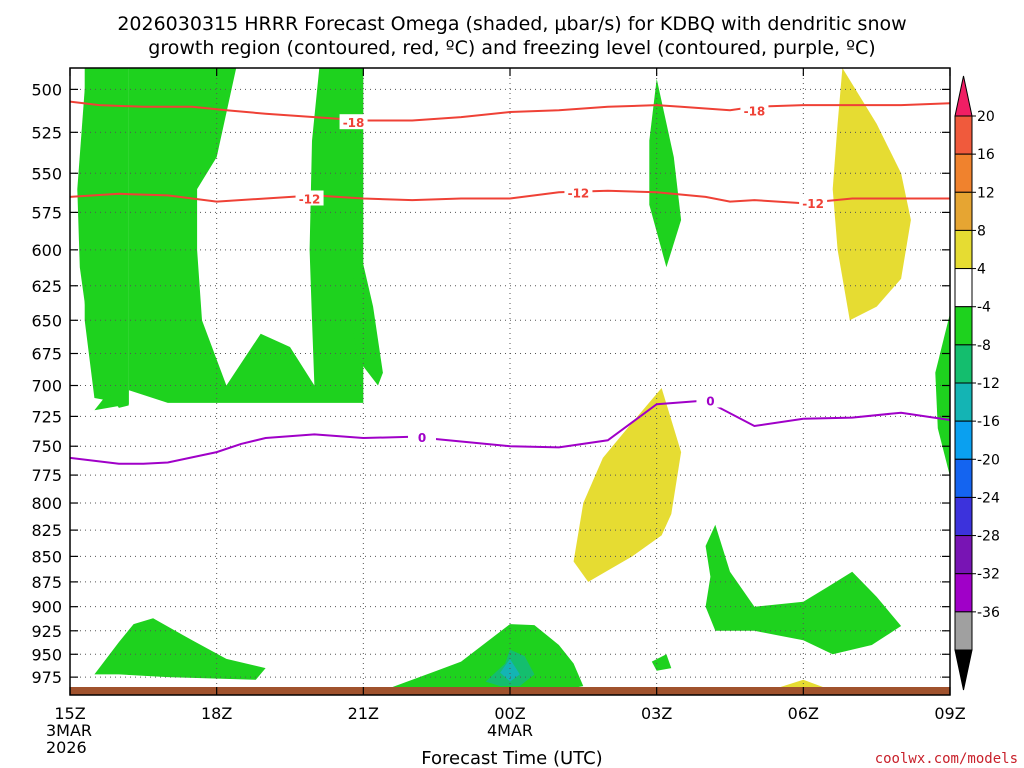 Image resolution: width=1024 pixels, height=768 pixels. What do you see at coordinates (986, 193) in the screenshot?
I see `colorbar-label: 12` at bounding box center [986, 193].